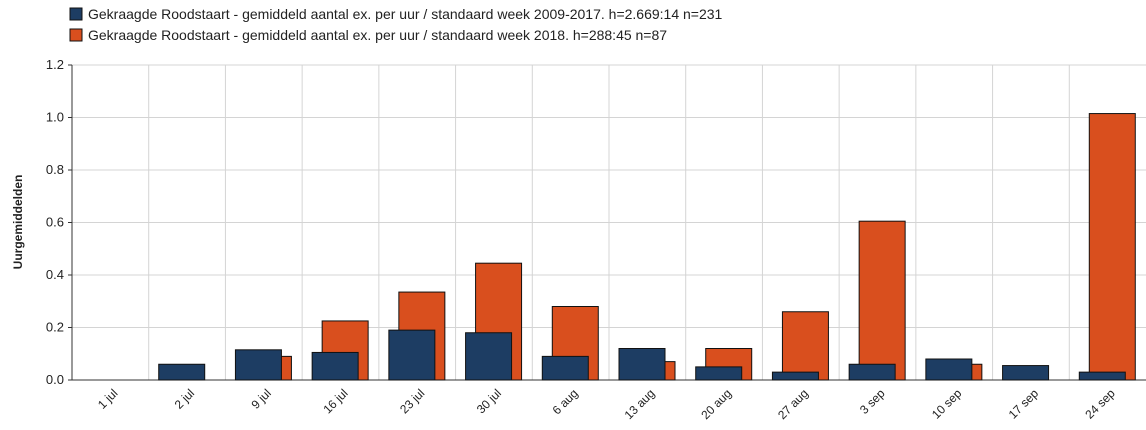  I want to click on x-tick-label: 10 sep, so click(947, 404).